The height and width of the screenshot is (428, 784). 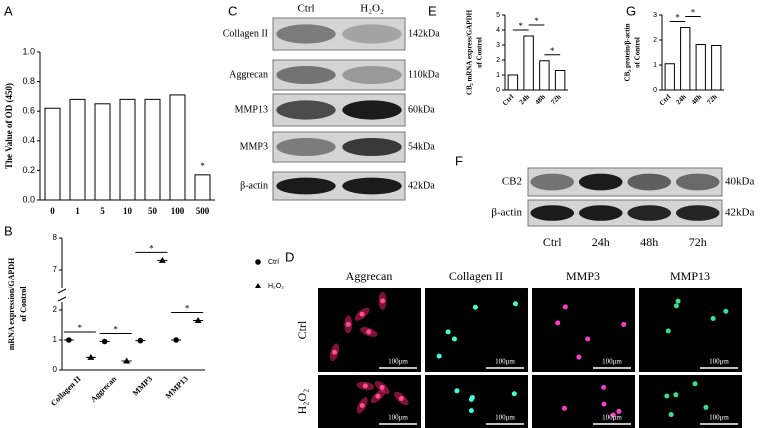 What do you see at coordinates (498, 45) in the screenshot?
I see `y-tick-label: 3` at bounding box center [498, 45].